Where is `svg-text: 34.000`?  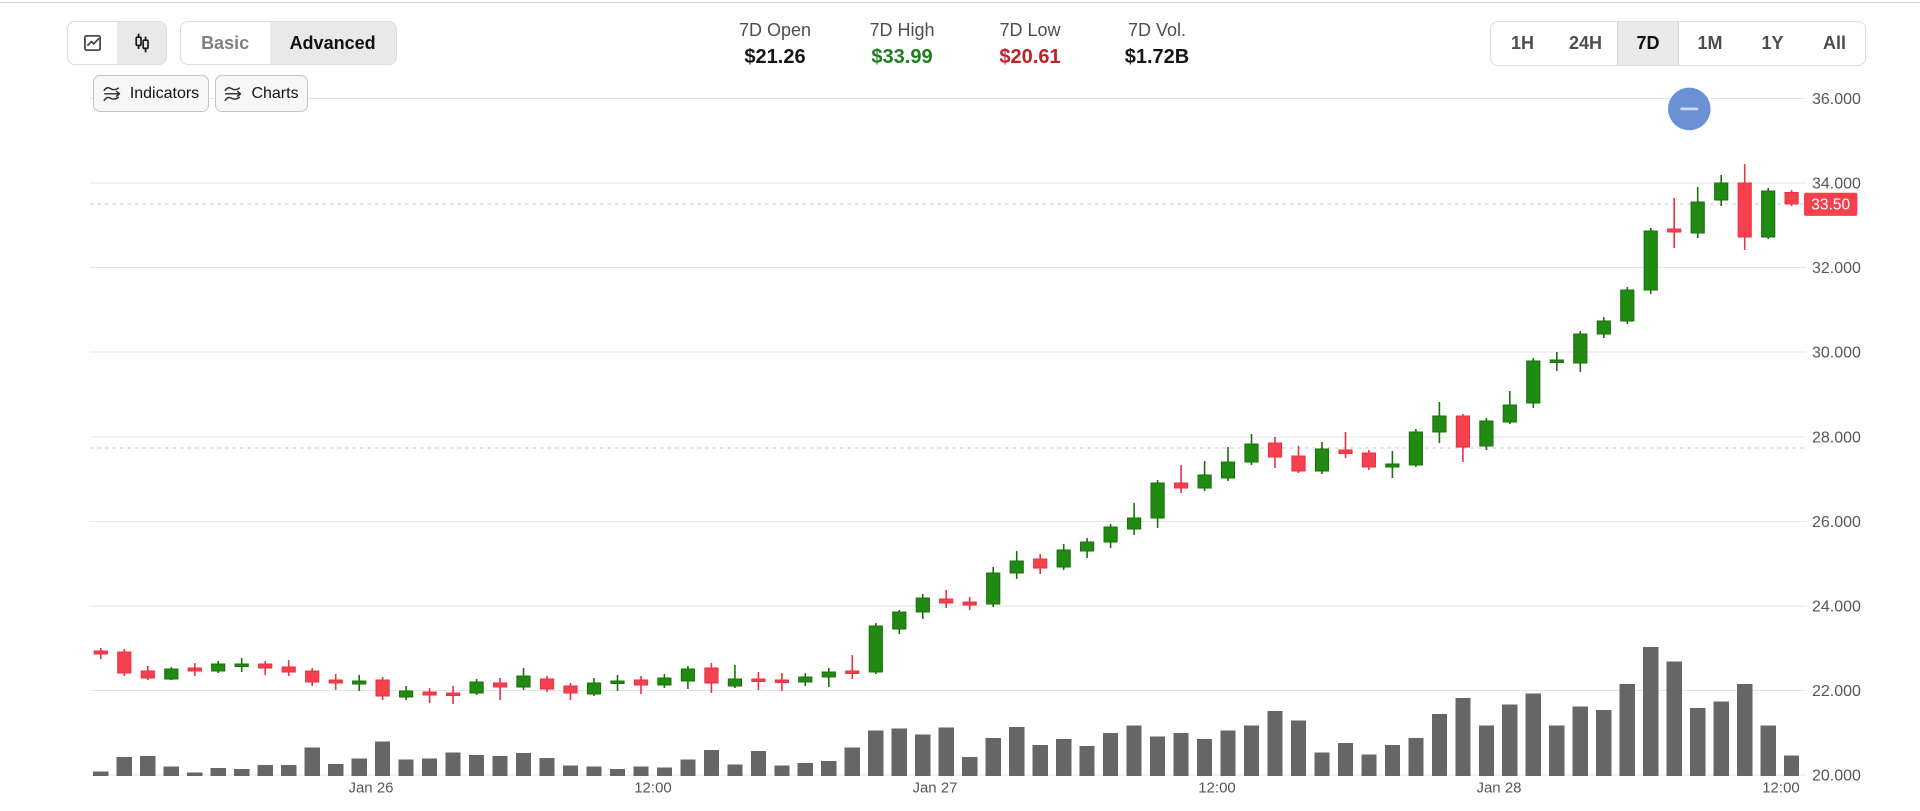
svg-text: 34.000 is located at coordinates (1836, 184).